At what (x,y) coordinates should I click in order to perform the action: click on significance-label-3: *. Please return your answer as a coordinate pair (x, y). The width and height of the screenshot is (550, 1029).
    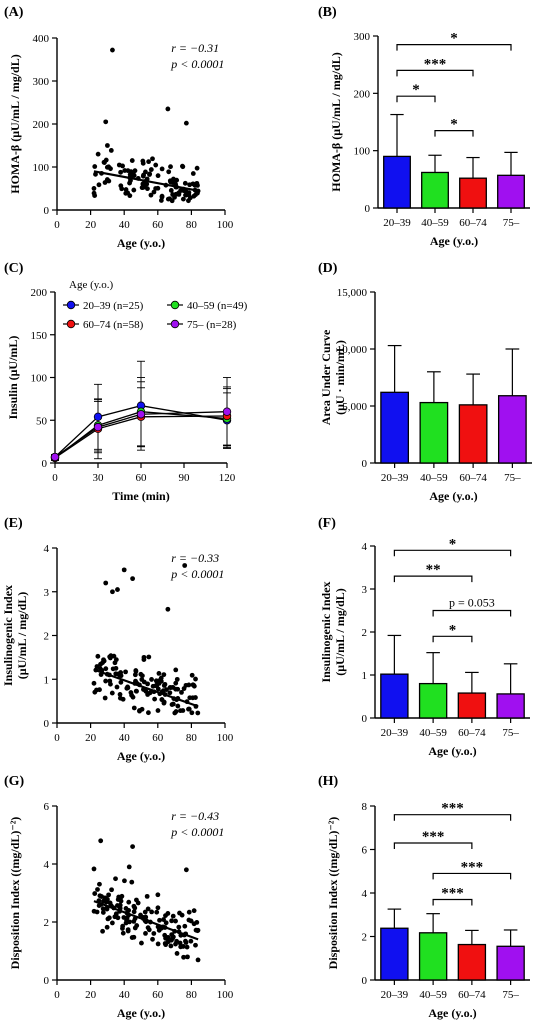
    Looking at the image, I should click on (453, 630).